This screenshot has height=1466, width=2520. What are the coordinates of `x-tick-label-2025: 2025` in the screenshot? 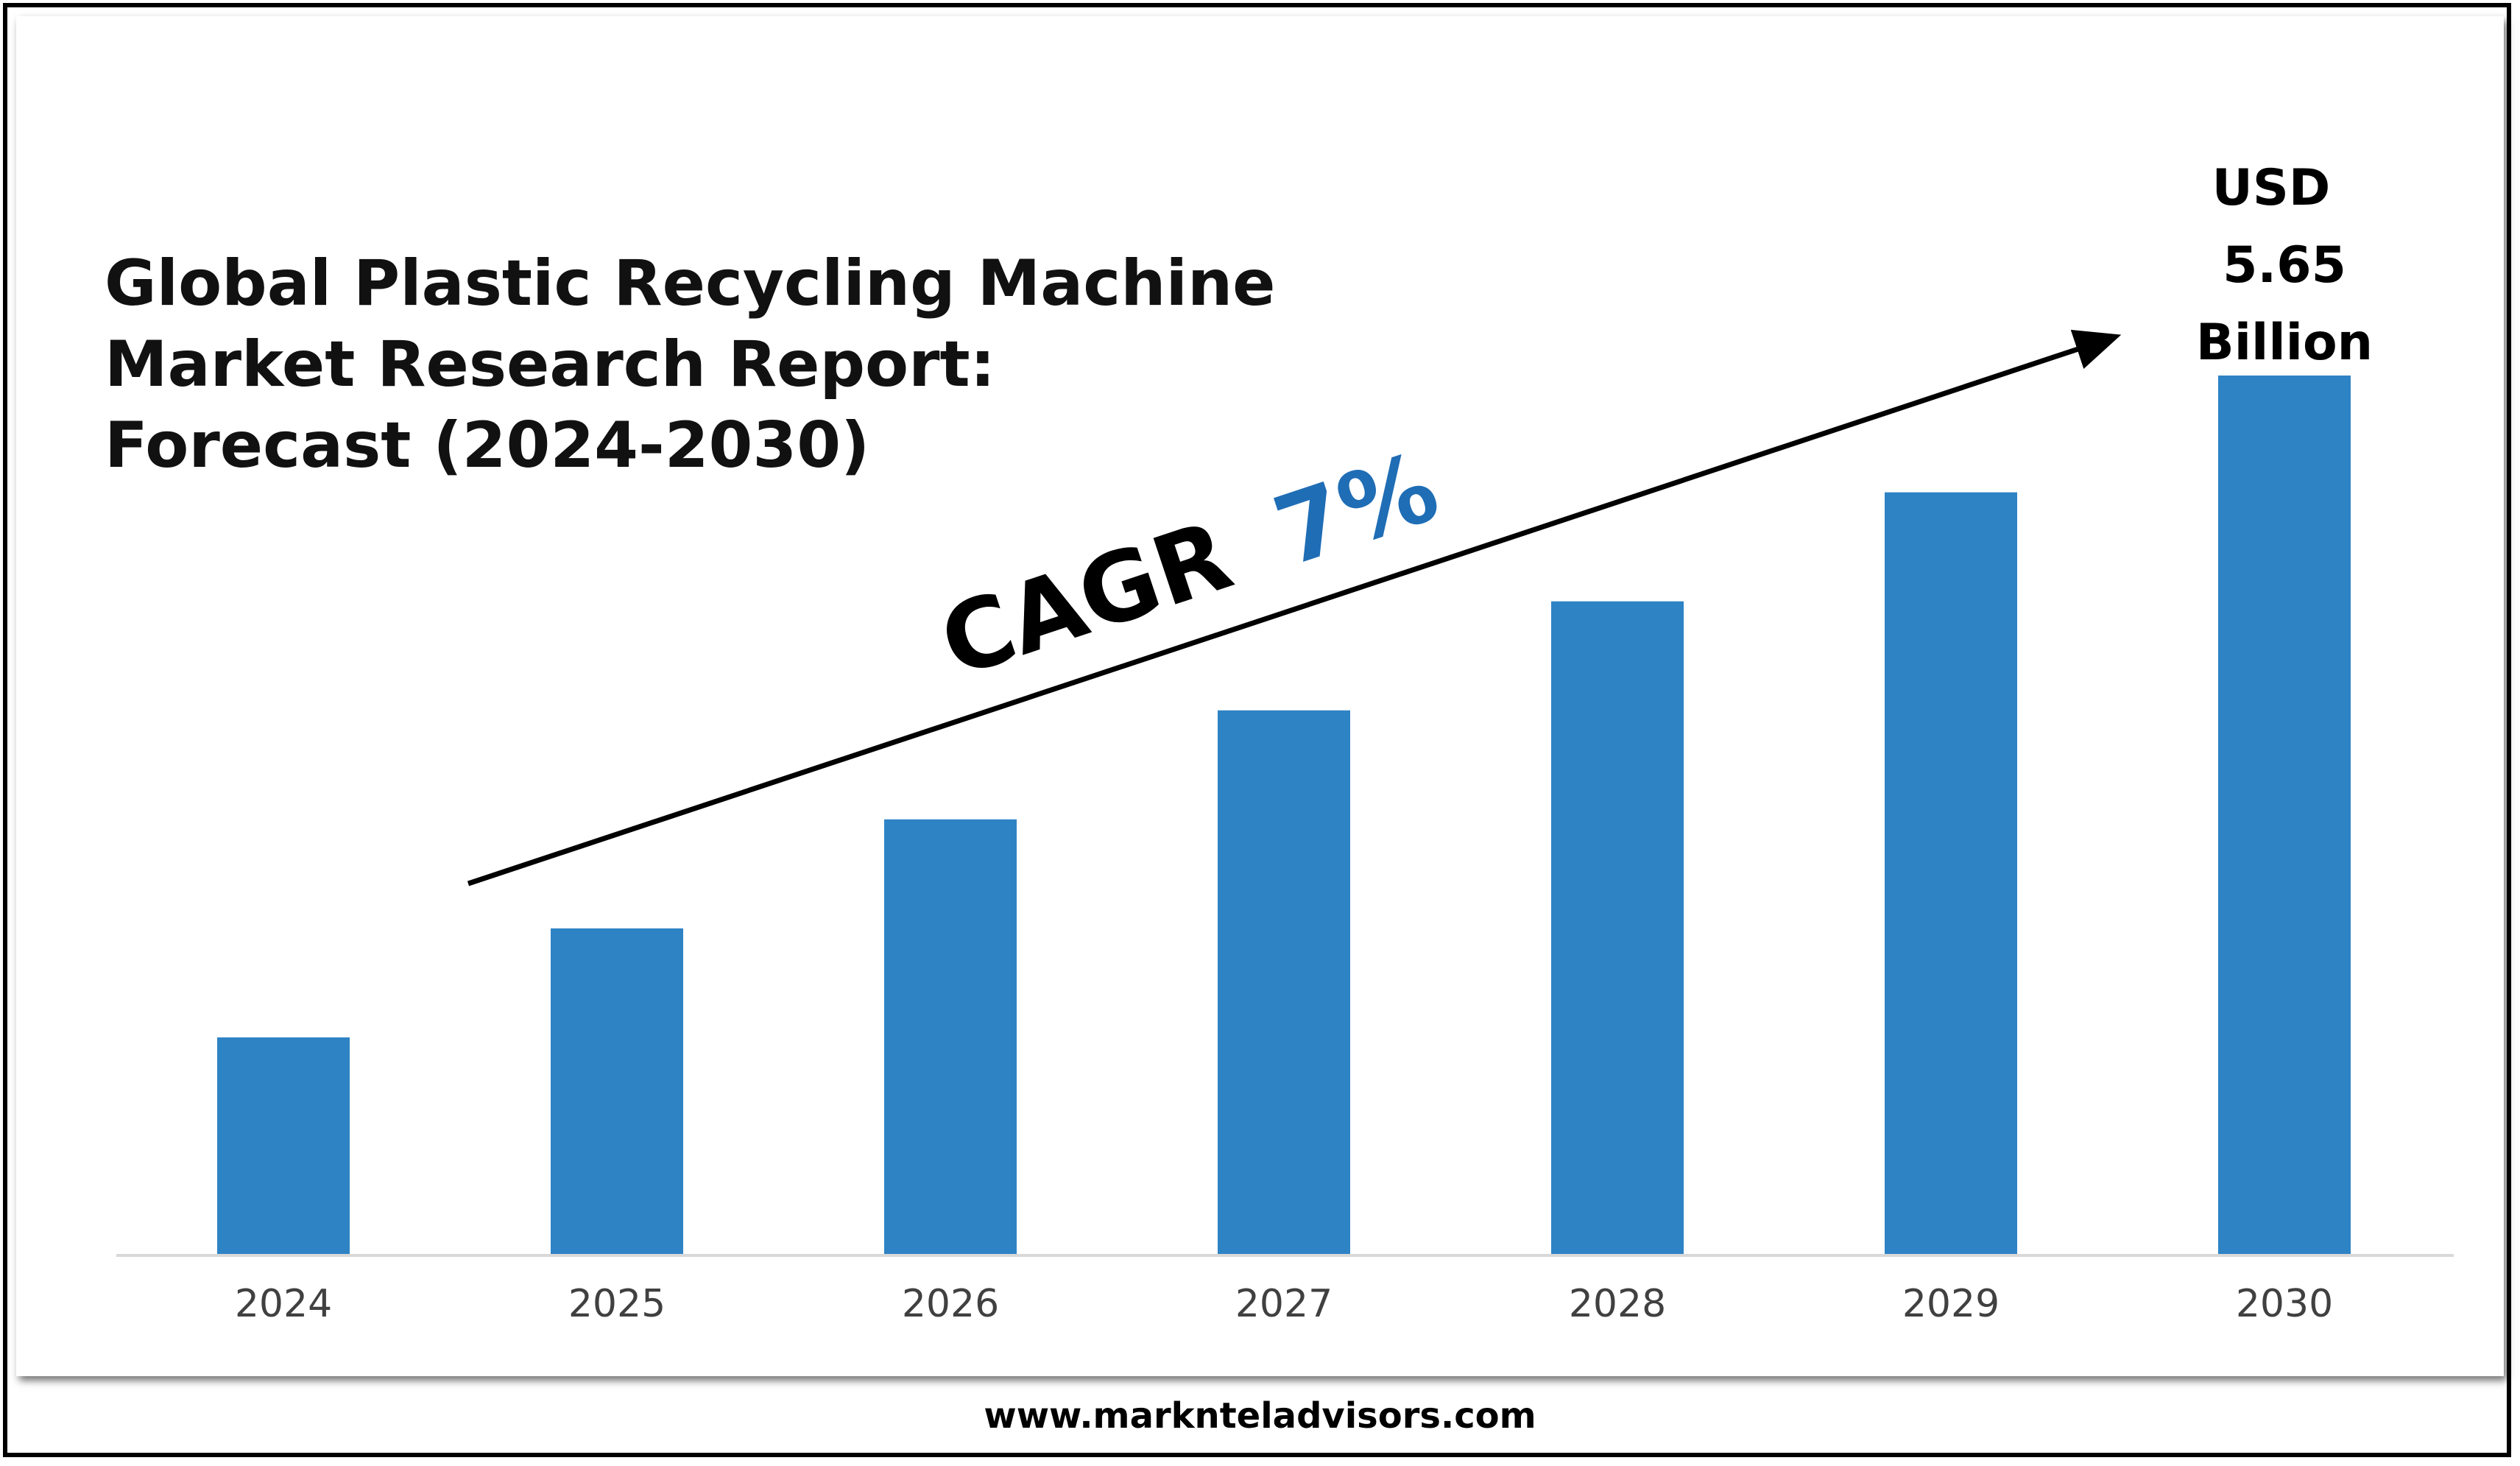 It's located at (617, 1304).